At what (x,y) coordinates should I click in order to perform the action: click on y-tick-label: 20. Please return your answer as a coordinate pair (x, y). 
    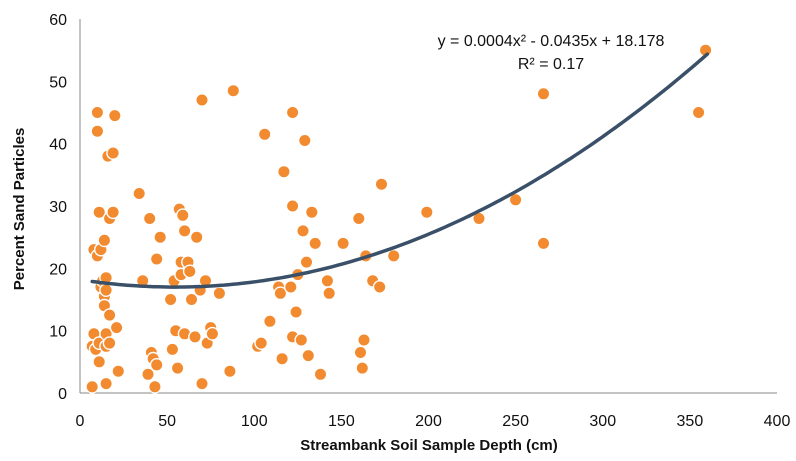
    Looking at the image, I should click on (58, 269).